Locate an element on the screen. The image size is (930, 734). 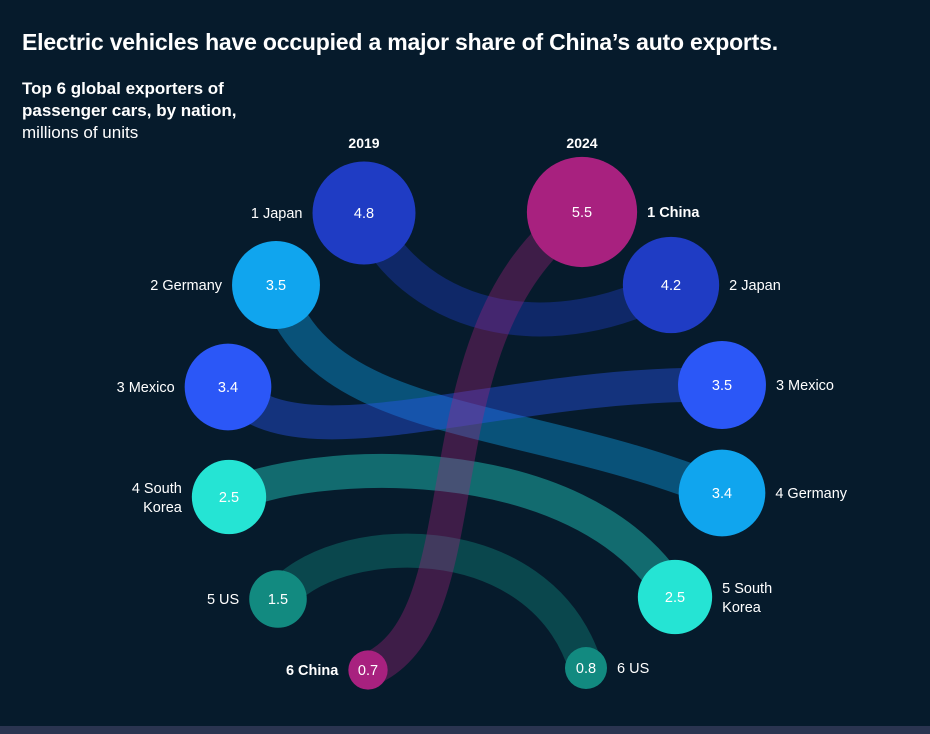
rank-label-mexico-2024: 3 Mexico is located at coordinates (805, 386).